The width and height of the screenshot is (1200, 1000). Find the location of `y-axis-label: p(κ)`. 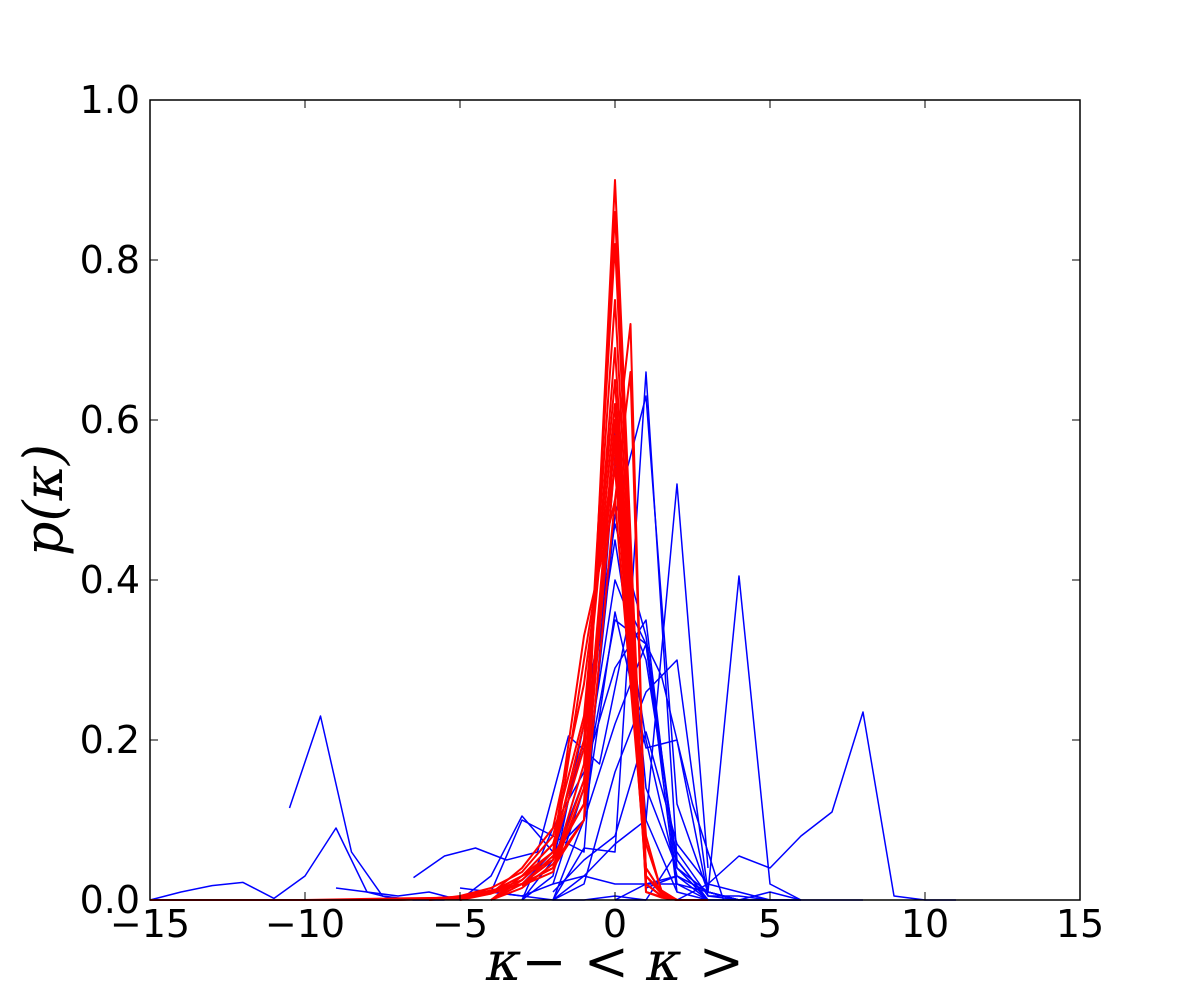

y-axis-label: p(κ) is located at coordinates (43, 500).